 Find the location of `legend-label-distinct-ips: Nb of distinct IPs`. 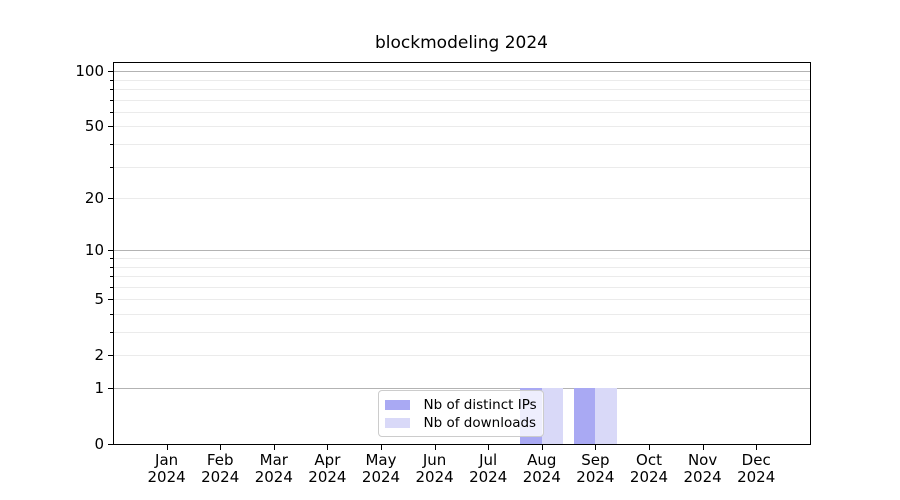

legend-label-distinct-ips: Nb of distinct IPs is located at coordinates (480, 404).